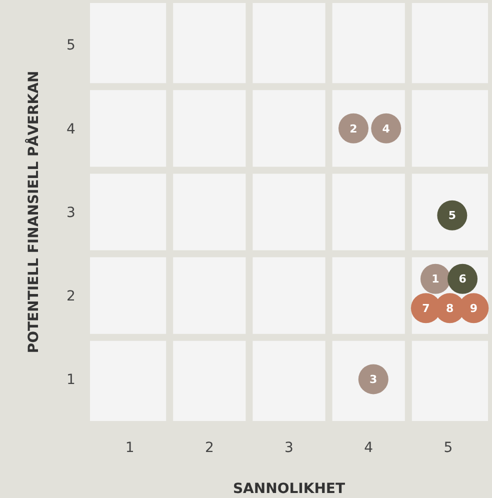 Image resolution: width=492 pixels, height=498 pixels. Describe the element at coordinates (129, 448) in the screenshot. I see `x-tick-label: 1` at that location.